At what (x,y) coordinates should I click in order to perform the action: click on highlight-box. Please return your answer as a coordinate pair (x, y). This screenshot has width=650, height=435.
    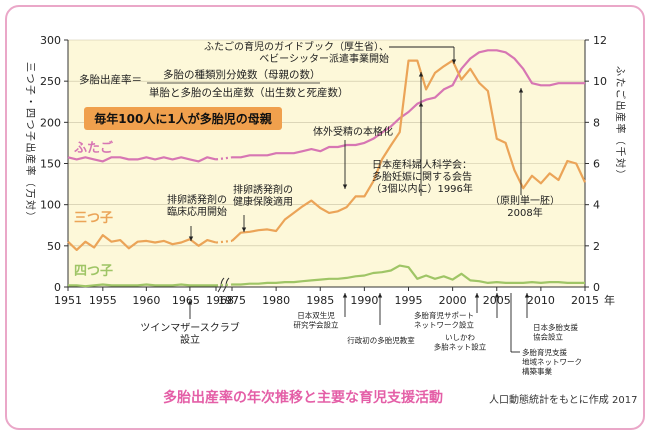
    Looking at the image, I should click on (183, 118).